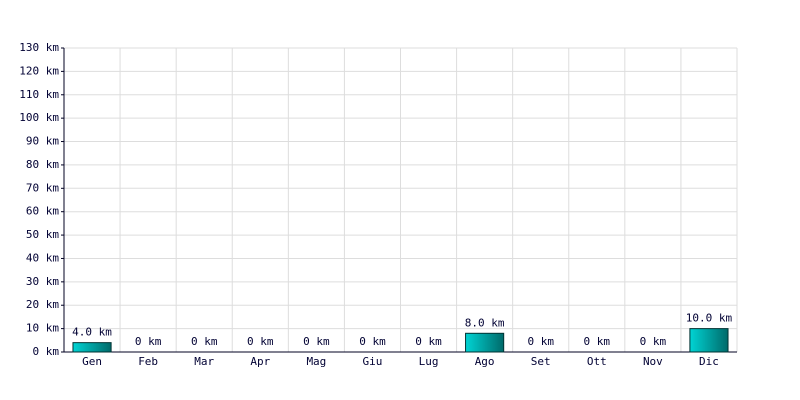 The width and height of the screenshot is (800, 400). What do you see at coordinates (485, 322) in the screenshot?
I see `value-label: 8.0 km` at bounding box center [485, 322].